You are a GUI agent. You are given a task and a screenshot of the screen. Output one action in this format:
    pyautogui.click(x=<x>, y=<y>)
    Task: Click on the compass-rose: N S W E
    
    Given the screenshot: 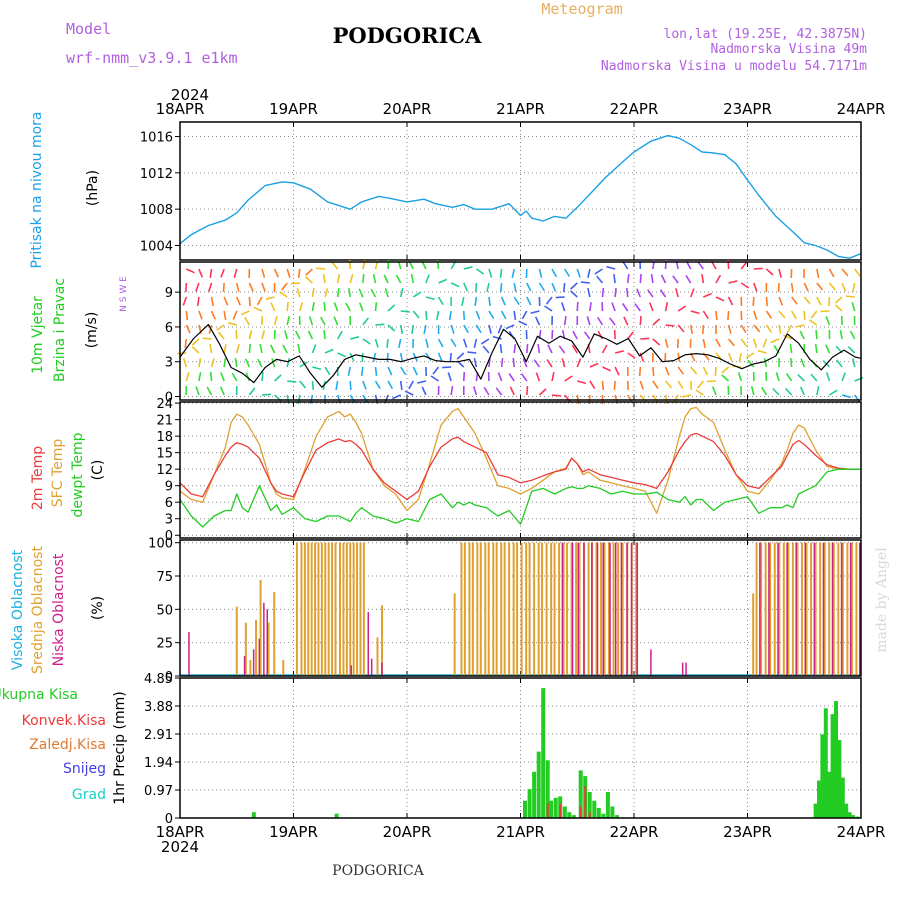 What is the action you would take?
    pyautogui.click(x=124, y=294)
    